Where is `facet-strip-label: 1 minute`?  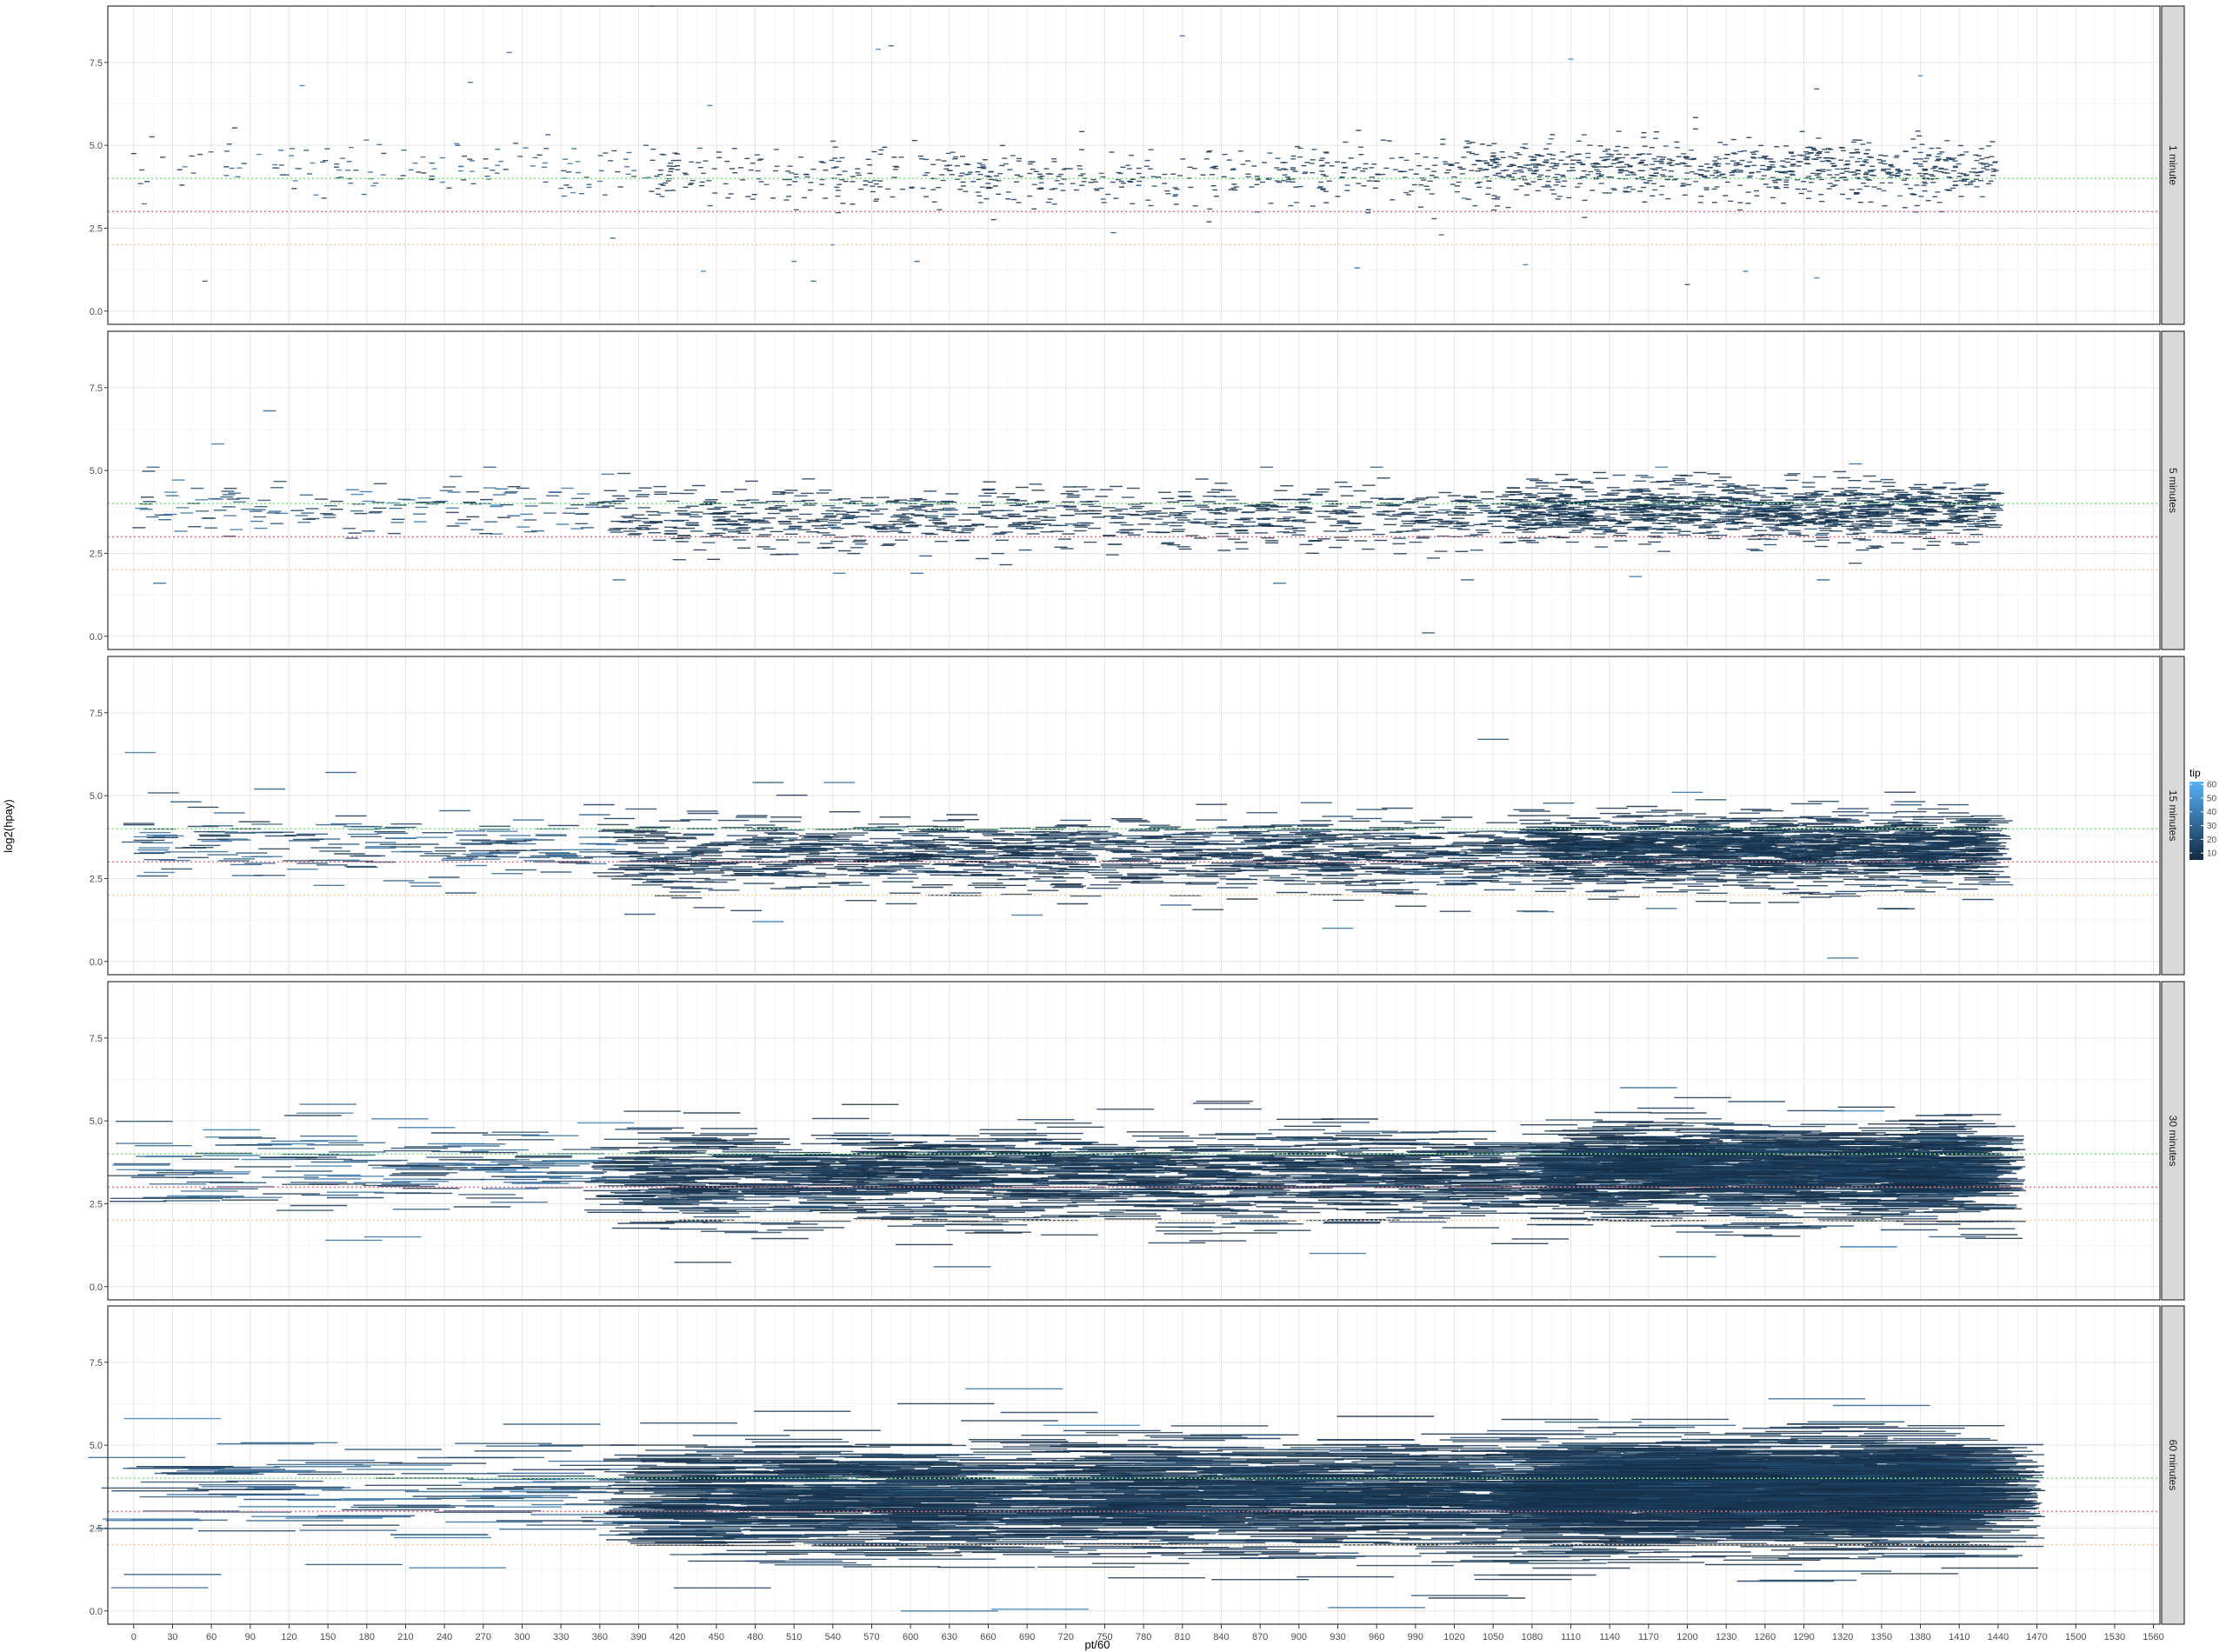
facet-strip-label: 1 minute is located at coordinates (2173, 165).